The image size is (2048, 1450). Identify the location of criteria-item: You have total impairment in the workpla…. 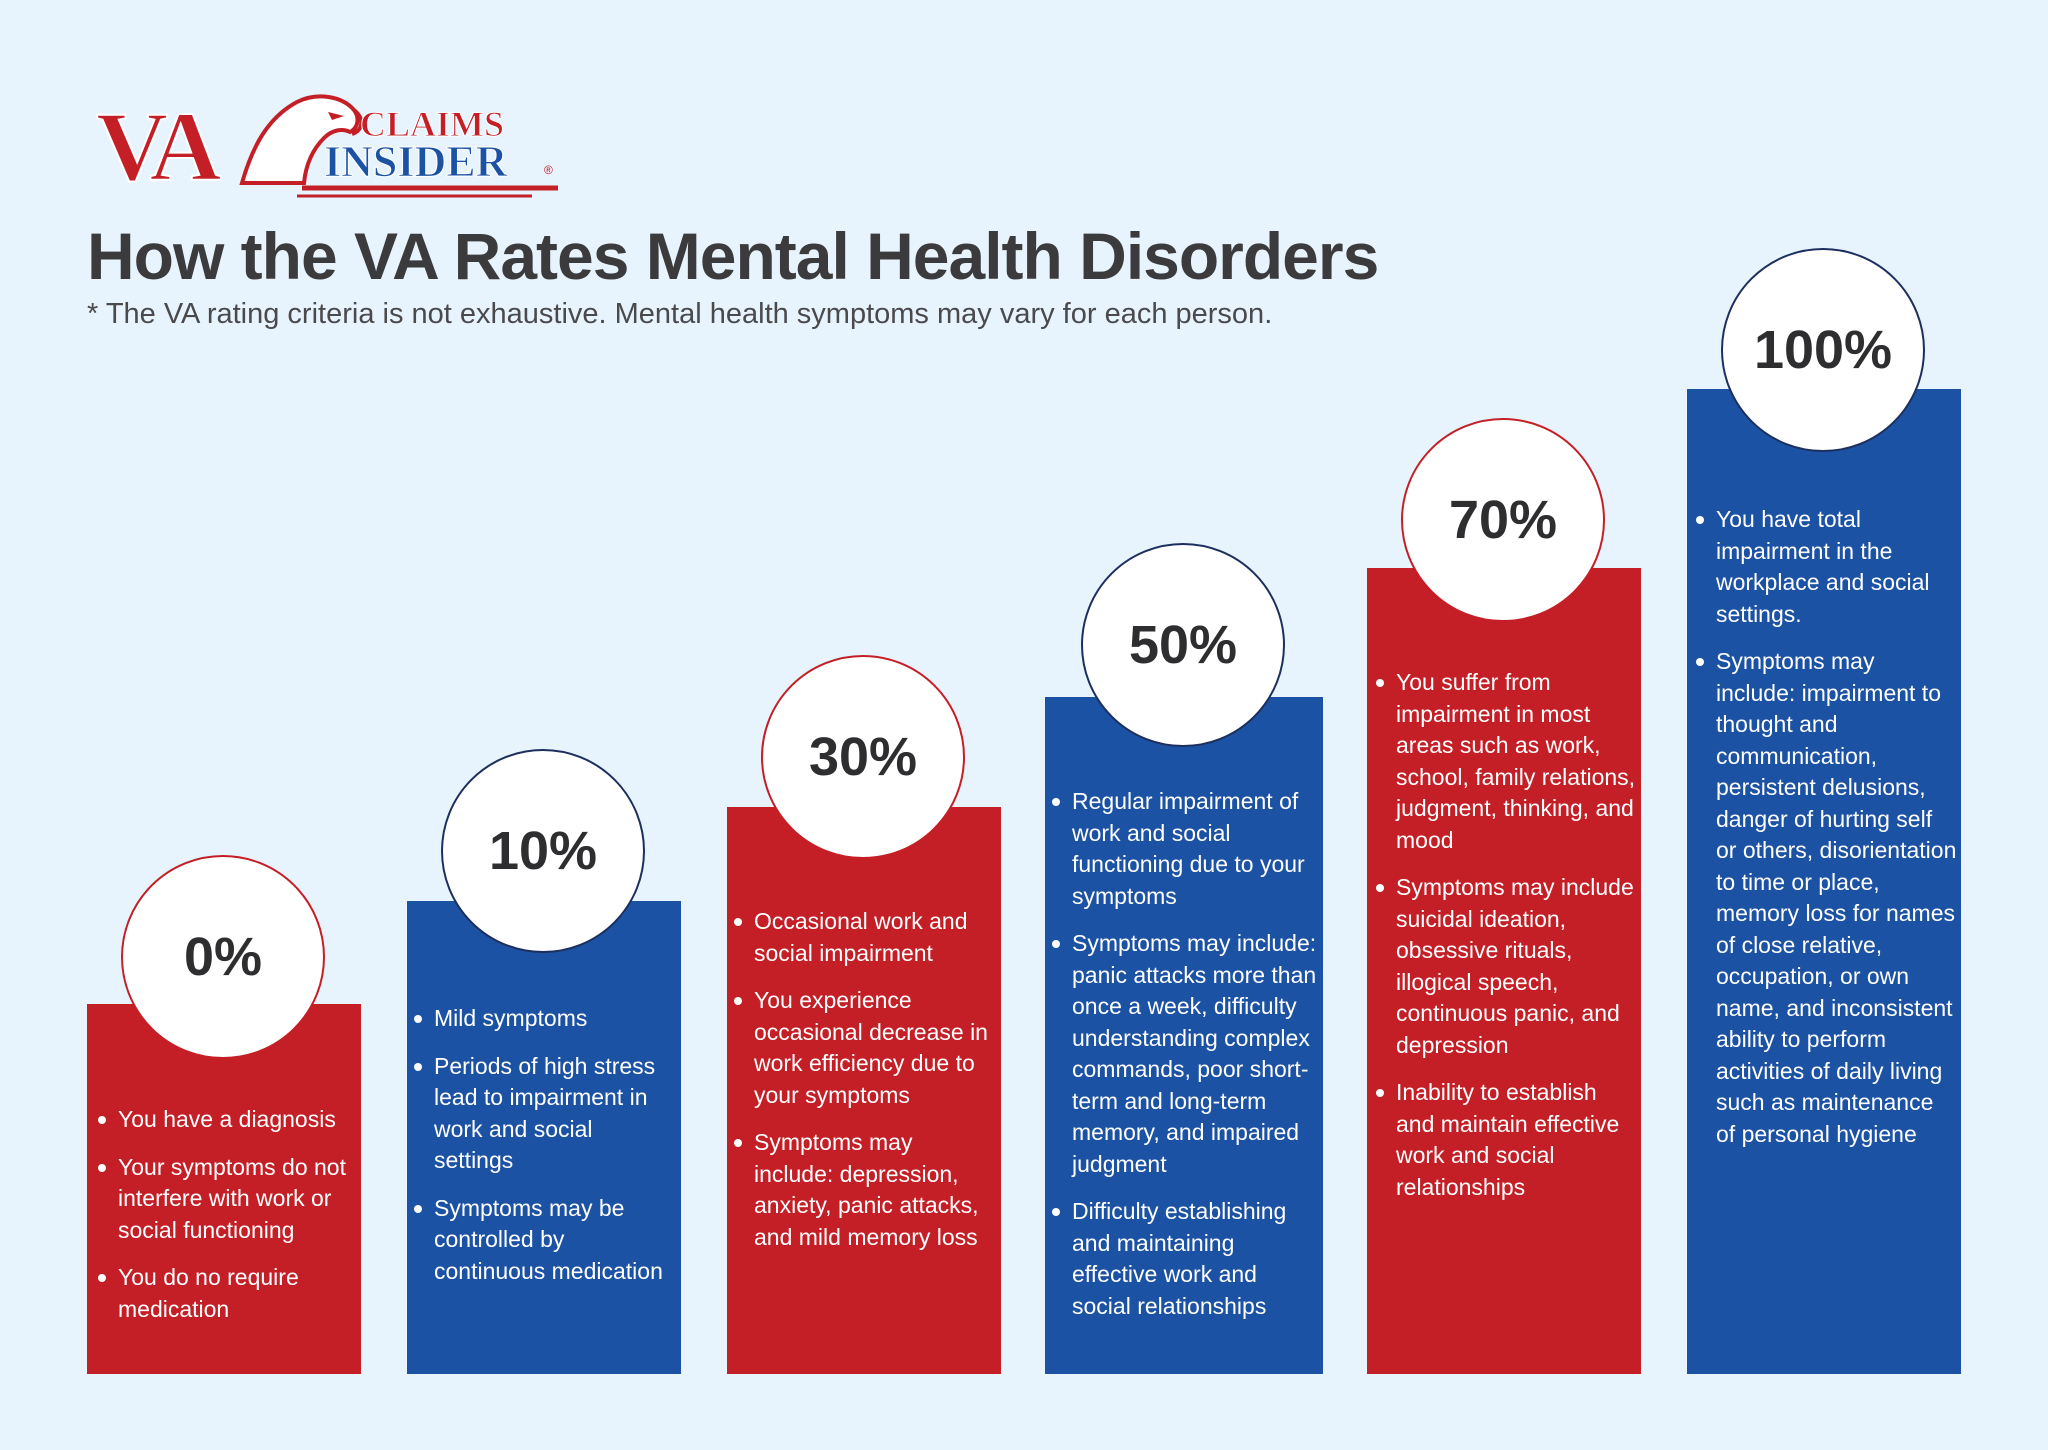
(1827, 567).